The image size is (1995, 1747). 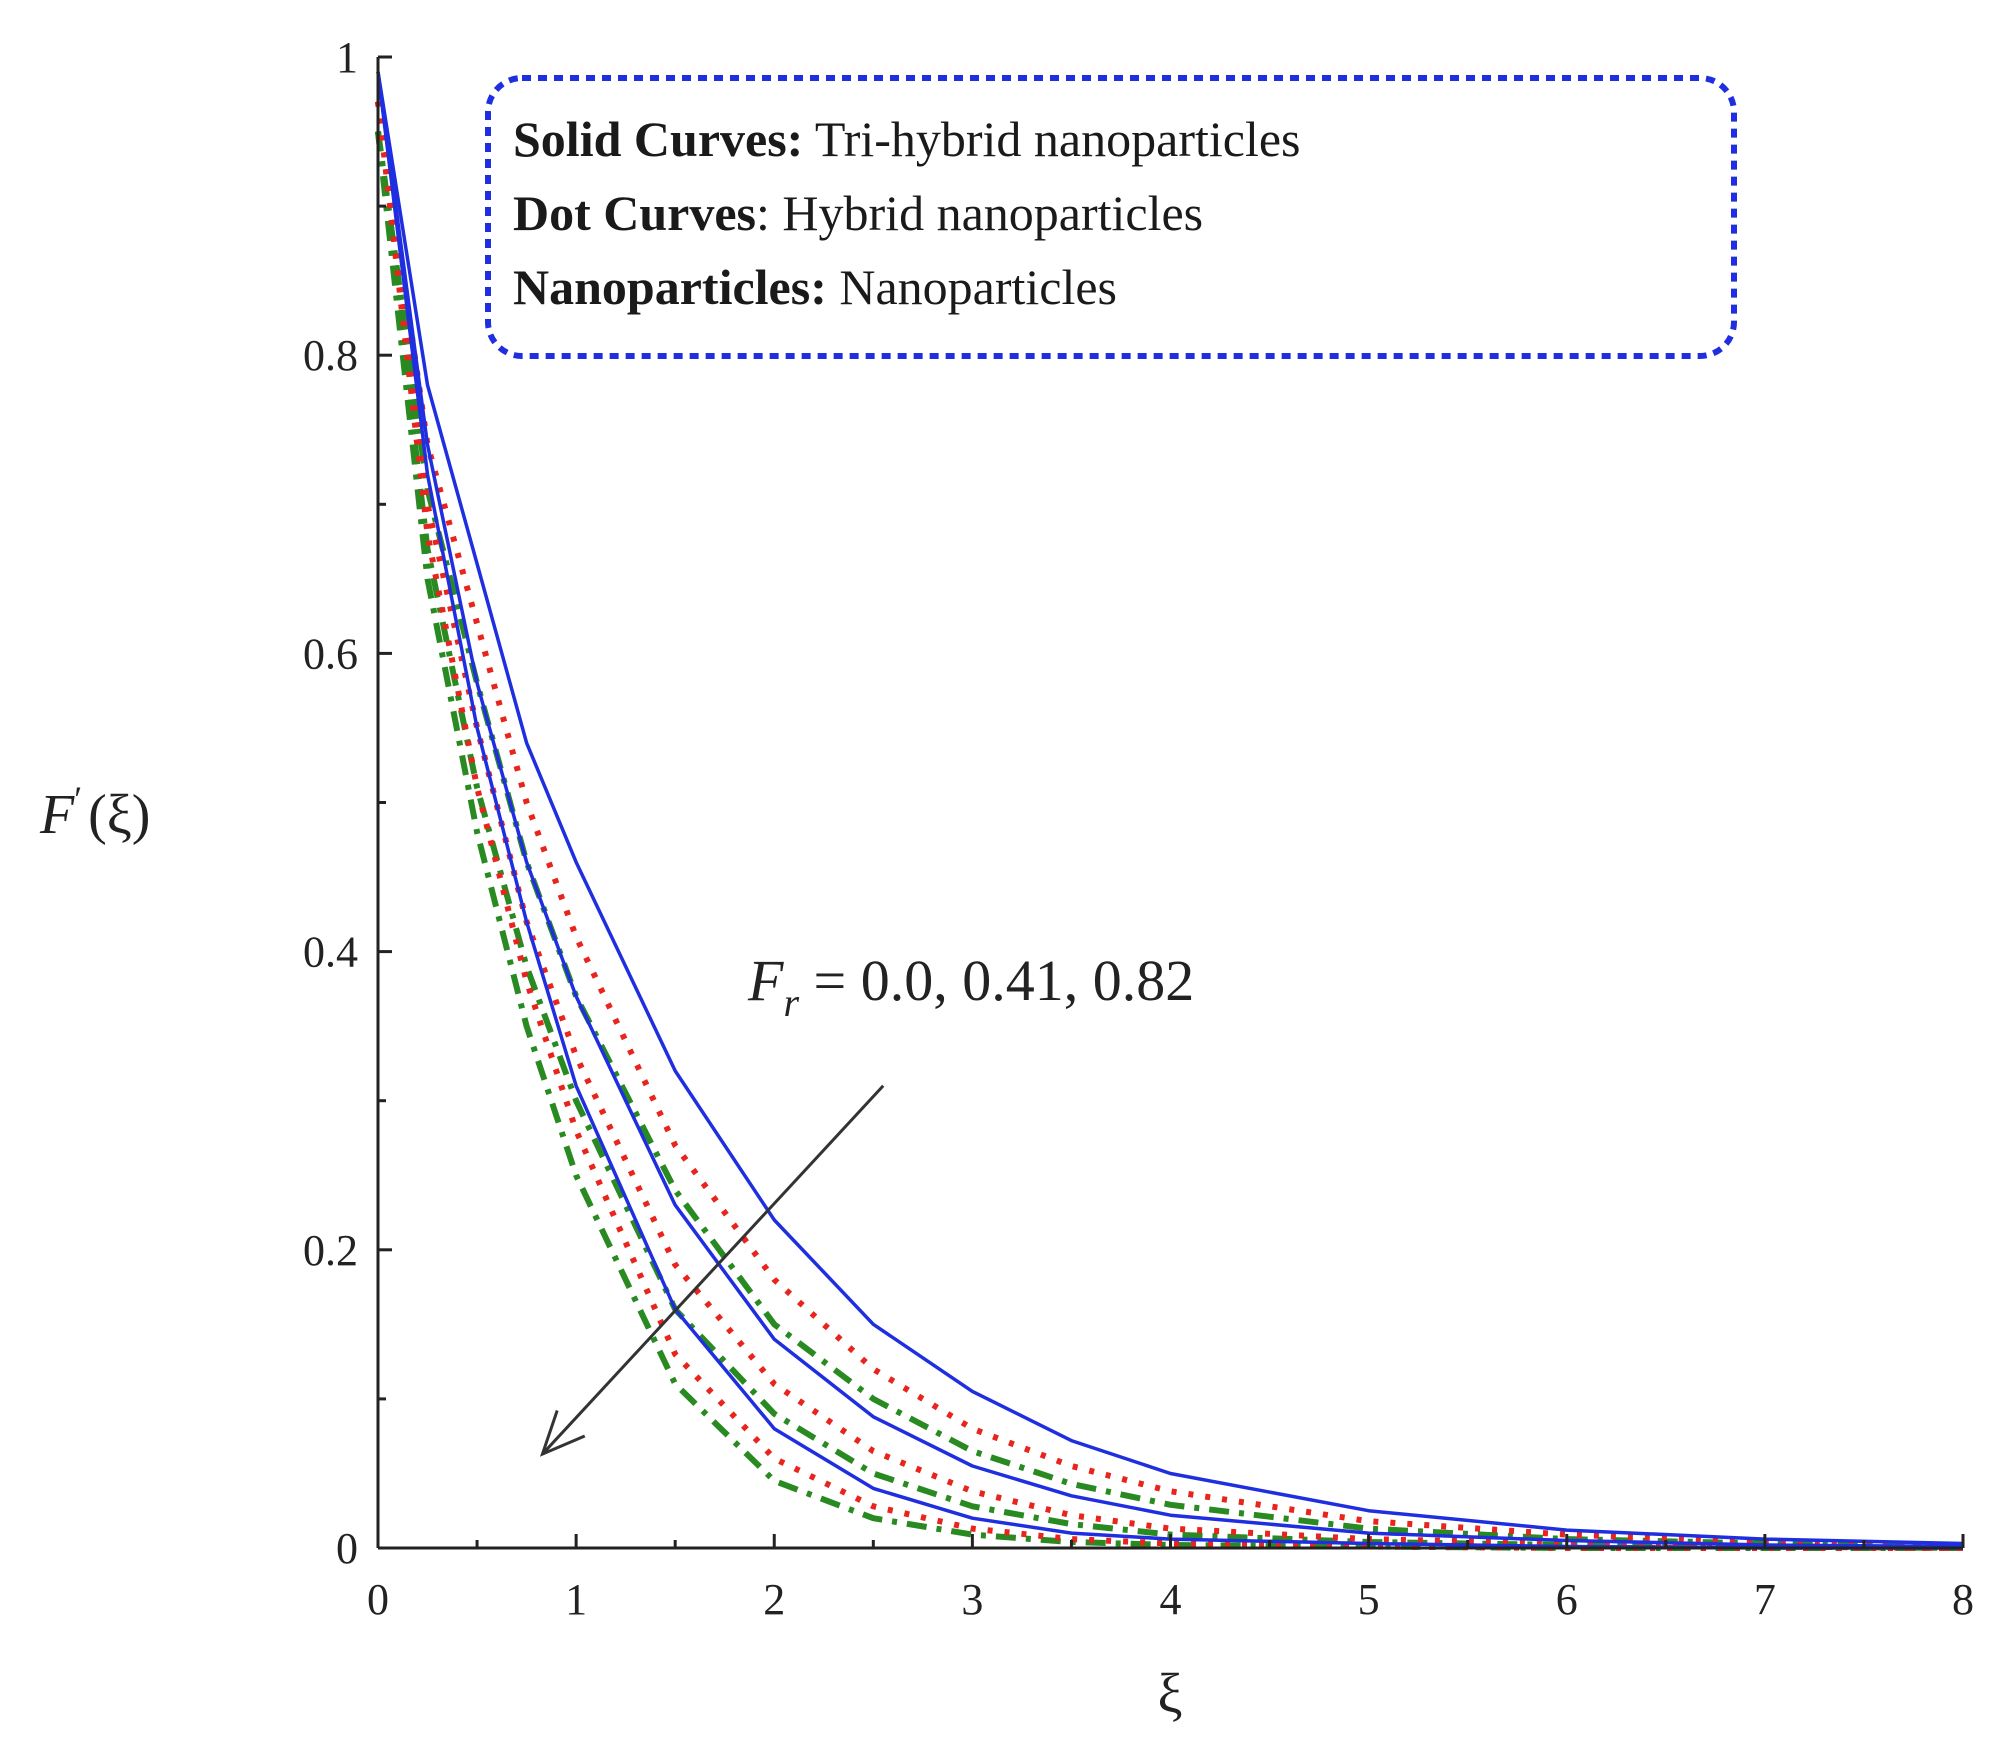 What do you see at coordinates (330, 952) in the screenshot?
I see `y-tick-label: 0.4` at bounding box center [330, 952].